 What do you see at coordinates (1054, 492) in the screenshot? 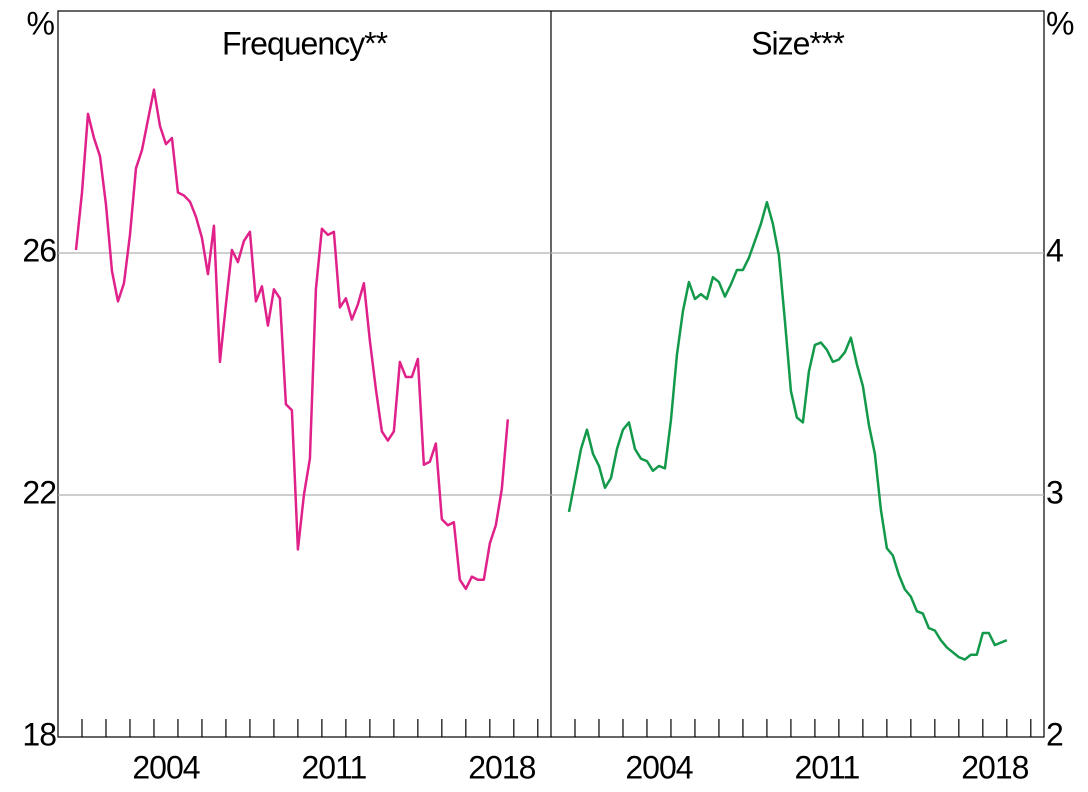
I see `y-tick-label: 3` at bounding box center [1054, 492].